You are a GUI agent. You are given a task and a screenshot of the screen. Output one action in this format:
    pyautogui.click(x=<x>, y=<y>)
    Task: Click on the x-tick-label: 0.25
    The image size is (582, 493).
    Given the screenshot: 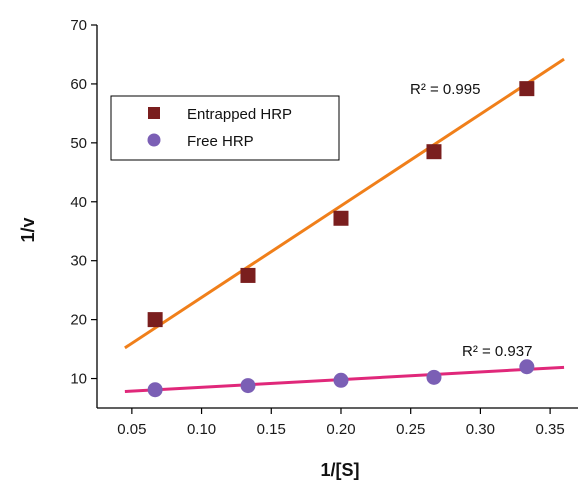 What is the action you would take?
    pyautogui.click(x=410, y=429)
    